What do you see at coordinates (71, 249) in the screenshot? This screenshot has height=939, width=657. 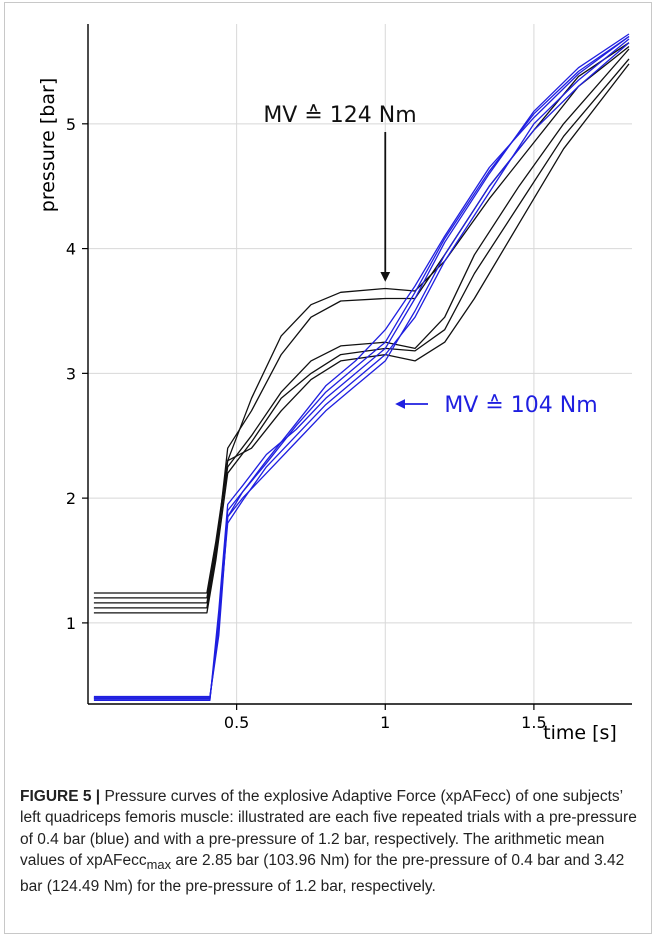 I see `y-tick-label-3: 4` at bounding box center [71, 249].